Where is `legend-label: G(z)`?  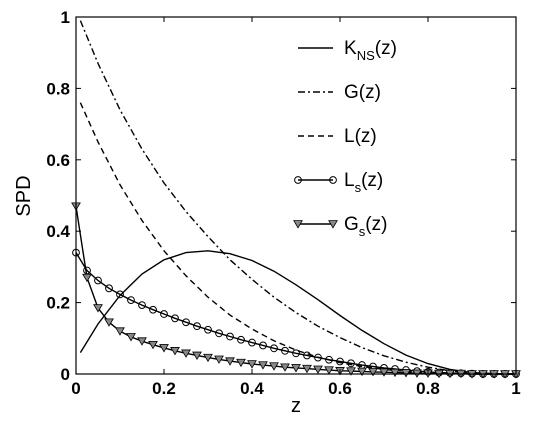
legend-label: G(z) is located at coordinates (362, 92).